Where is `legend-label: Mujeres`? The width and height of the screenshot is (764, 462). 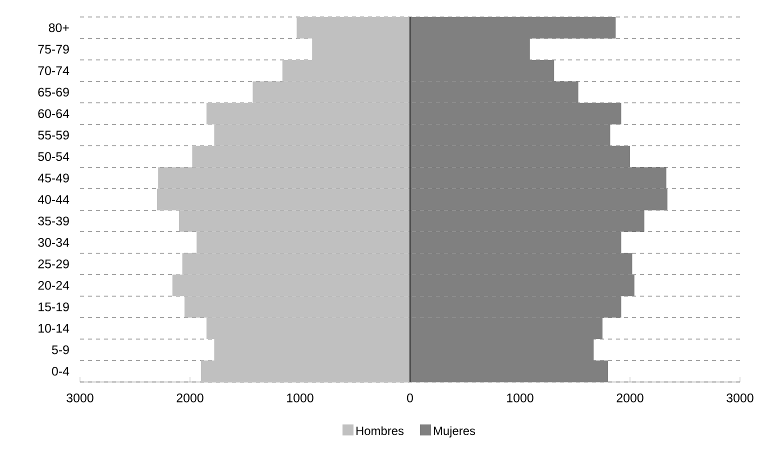
legend-label: Mujeres is located at coordinates (455, 432).